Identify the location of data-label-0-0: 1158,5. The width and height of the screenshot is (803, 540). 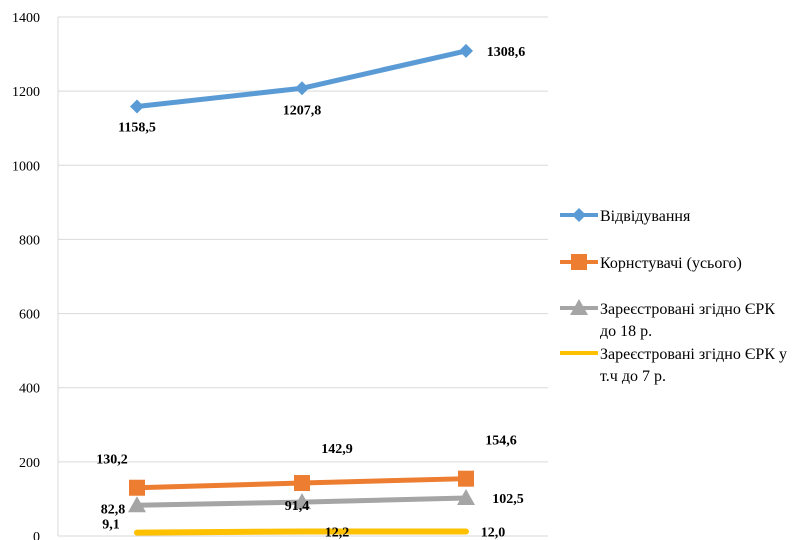
(137, 128).